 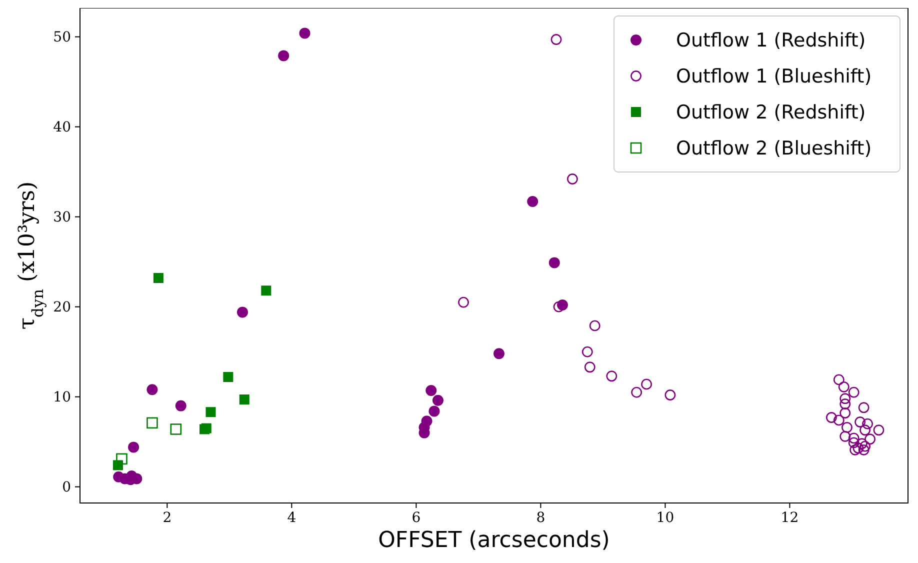 I want to click on legend-label: Outflow 1 (Blueshift), so click(x=774, y=77).